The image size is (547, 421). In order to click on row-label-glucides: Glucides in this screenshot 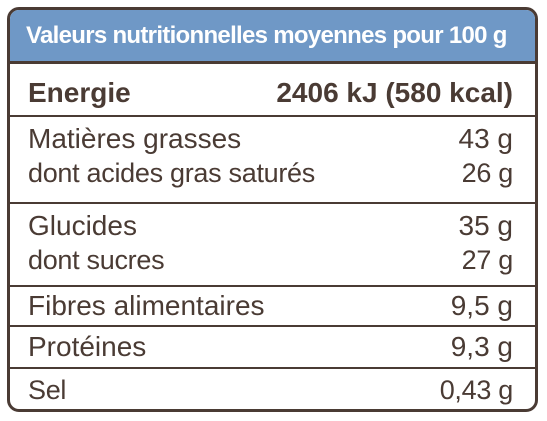, I will do `click(82, 225)`.